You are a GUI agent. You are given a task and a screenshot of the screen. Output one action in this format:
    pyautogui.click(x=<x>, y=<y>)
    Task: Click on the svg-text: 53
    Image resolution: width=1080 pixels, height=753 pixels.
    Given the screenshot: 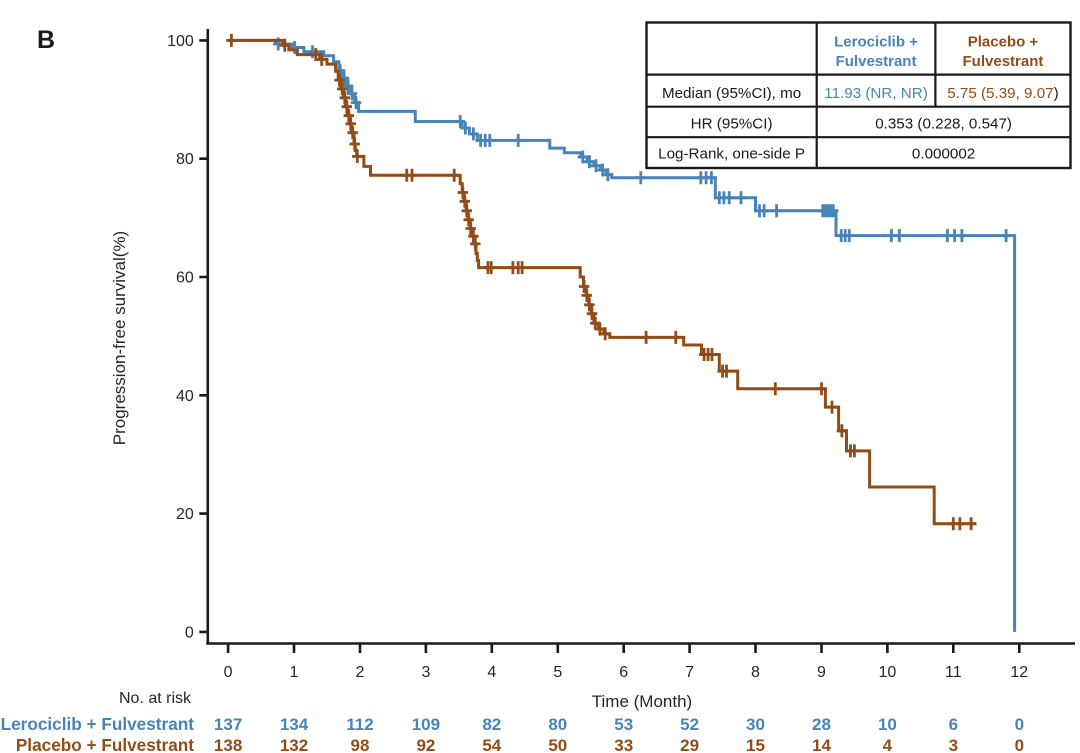 What is the action you would take?
    pyautogui.click(x=623, y=724)
    